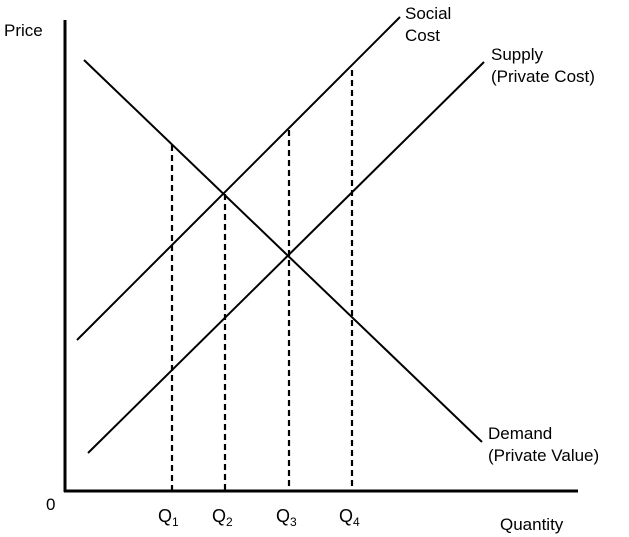  Describe the element at coordinates (222, 517) in the screenshot. I see `q2-label: Q2` at that location.